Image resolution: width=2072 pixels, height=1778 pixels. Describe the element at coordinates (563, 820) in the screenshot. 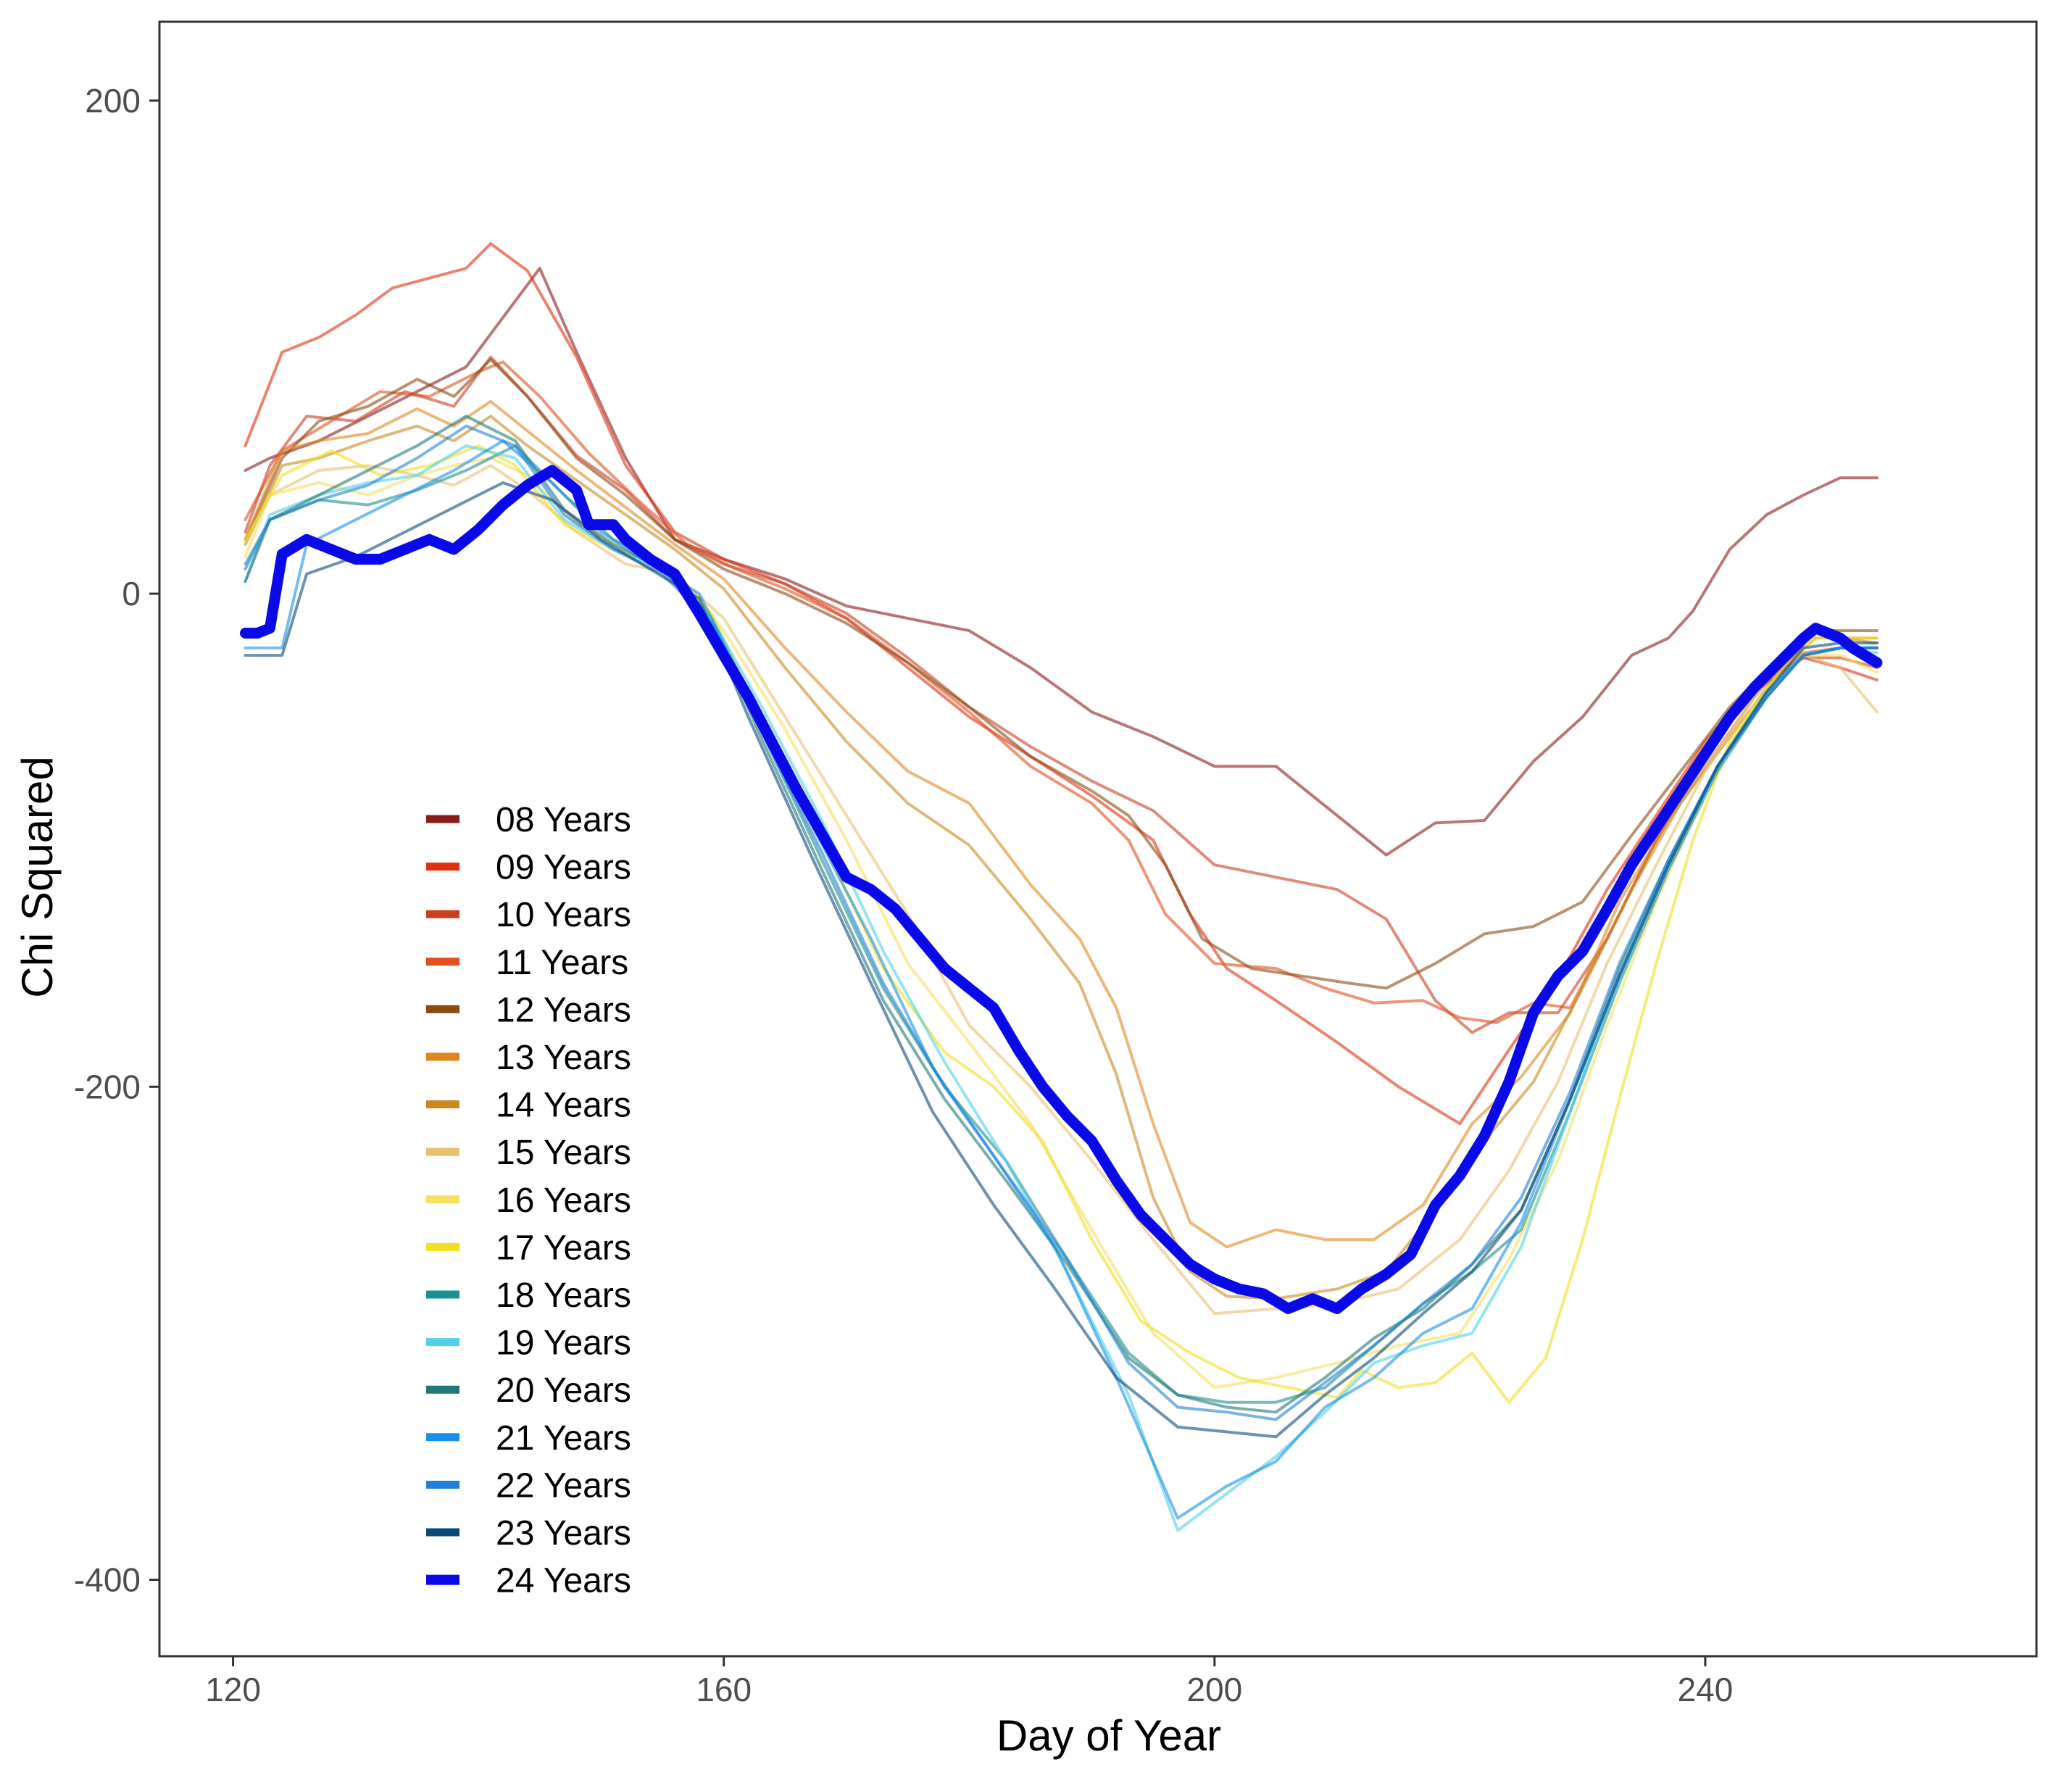

I see `legend-label: 08 Years` at that location.